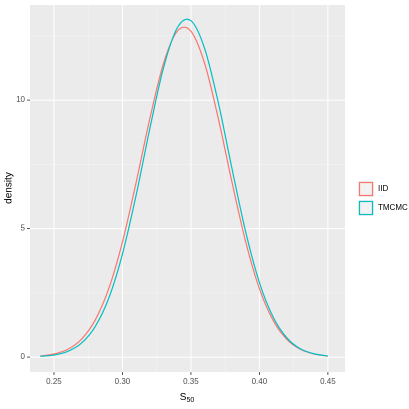 This screenshot has height=409, width=409. What do you see at coordinates (123, 381) in the screenshot?
I see `x-tick-label: 0.30` at bounding box center [123, 381].